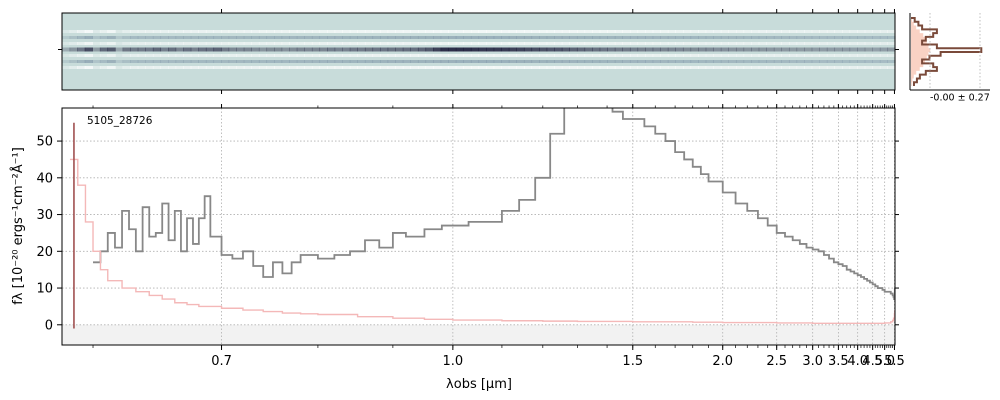  Describe the element at coordinates (838, 361) in the screenshot. I see `x-tick-label: 3.5` at that location.